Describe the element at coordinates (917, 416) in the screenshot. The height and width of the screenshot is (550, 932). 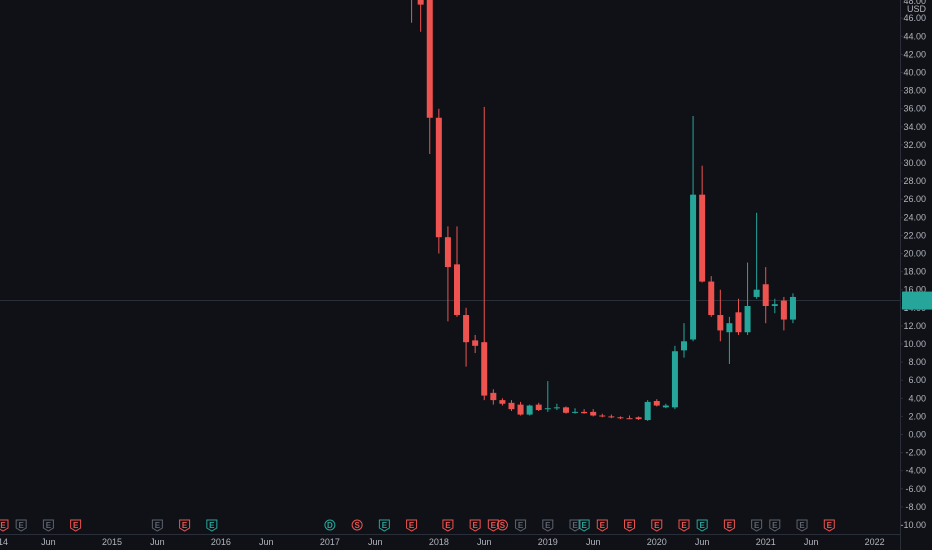
I see `price-tick-label: 2.00` at that location.